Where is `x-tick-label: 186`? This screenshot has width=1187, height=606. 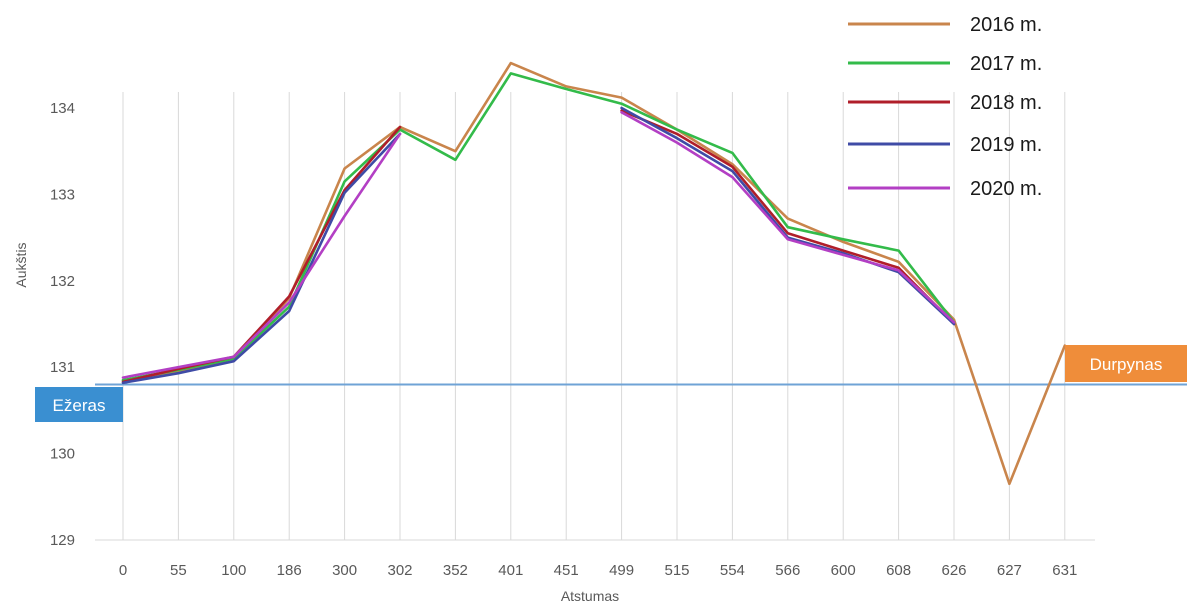
x-tick-label: 186 is located at coordinates (289, 570).